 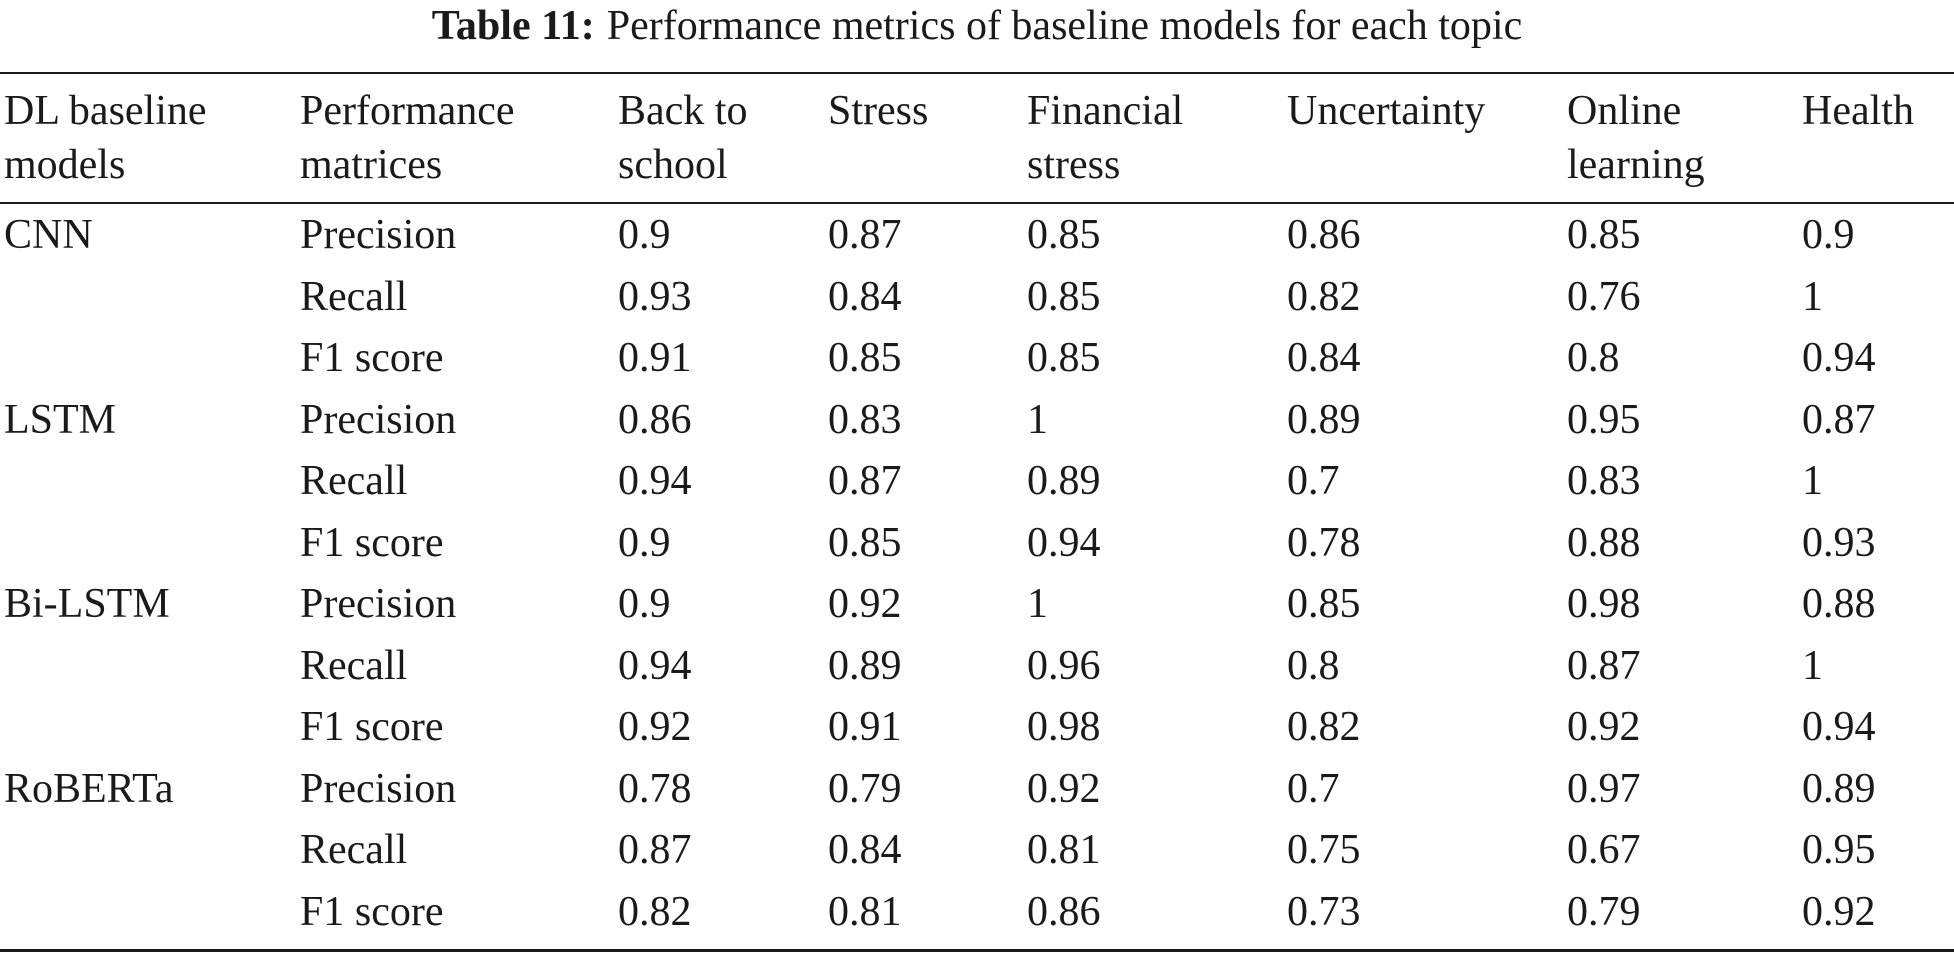 What do you see at coordinates (1324, 911) in the screenshot?
I see `metric-value-cell: 0.73` at bounding box center [1324, 911].